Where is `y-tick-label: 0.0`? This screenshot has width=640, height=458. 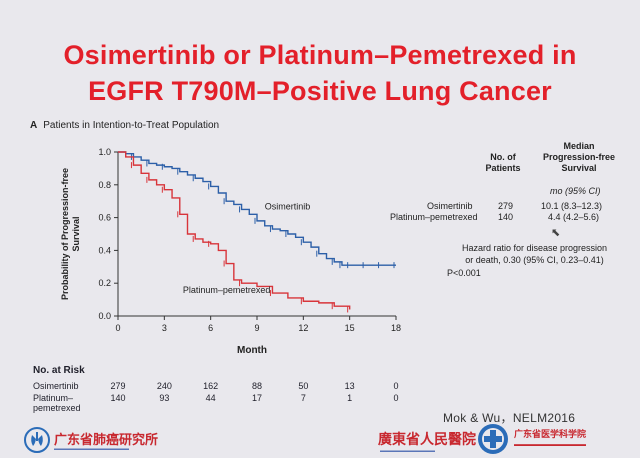 y-tick-label: 0.0 is located at coordinates (104, 316).